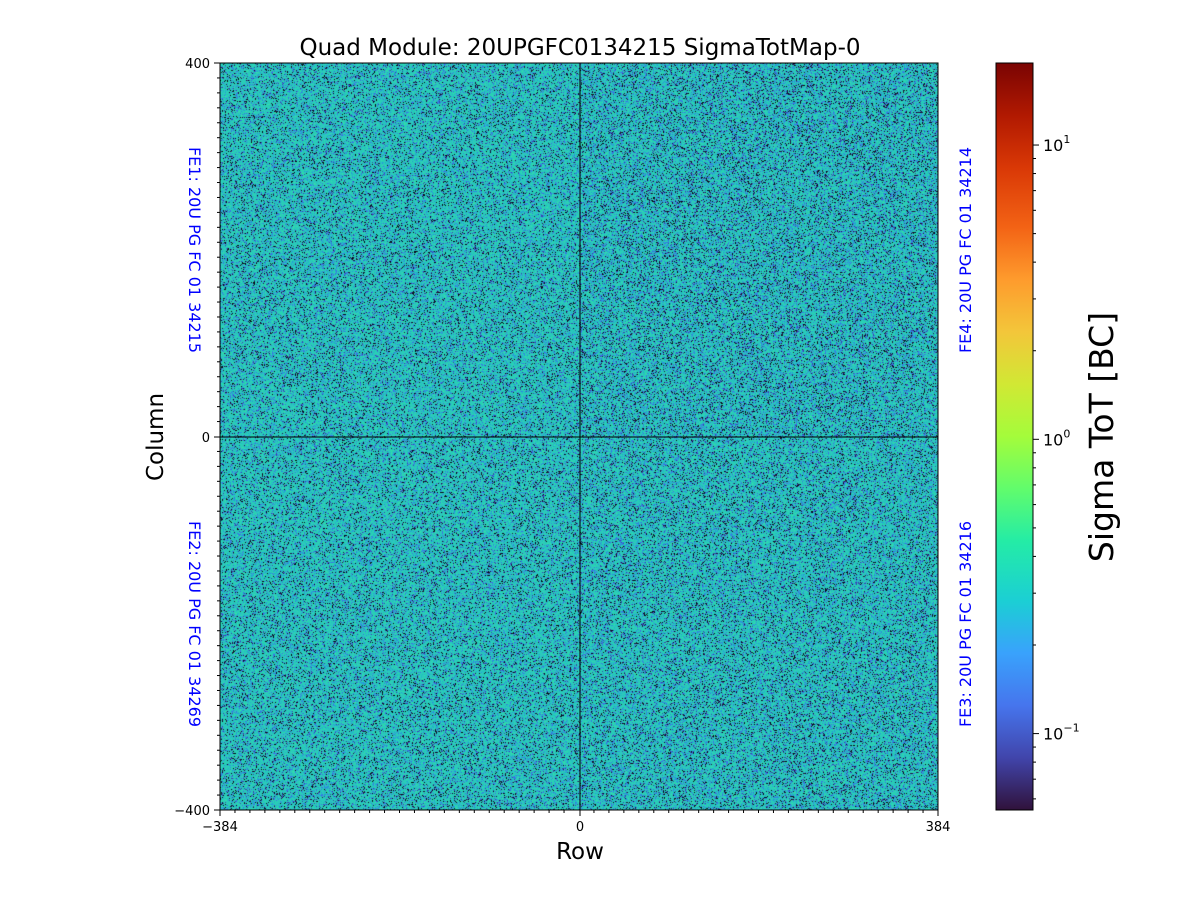 Image resolution: width=1200 pixels, height=900 pixels. Describe the element at coordinates (965, 624) in the screenshot. I see `fe3-label: FE3: 20U PG FC 01 34216` at that location.